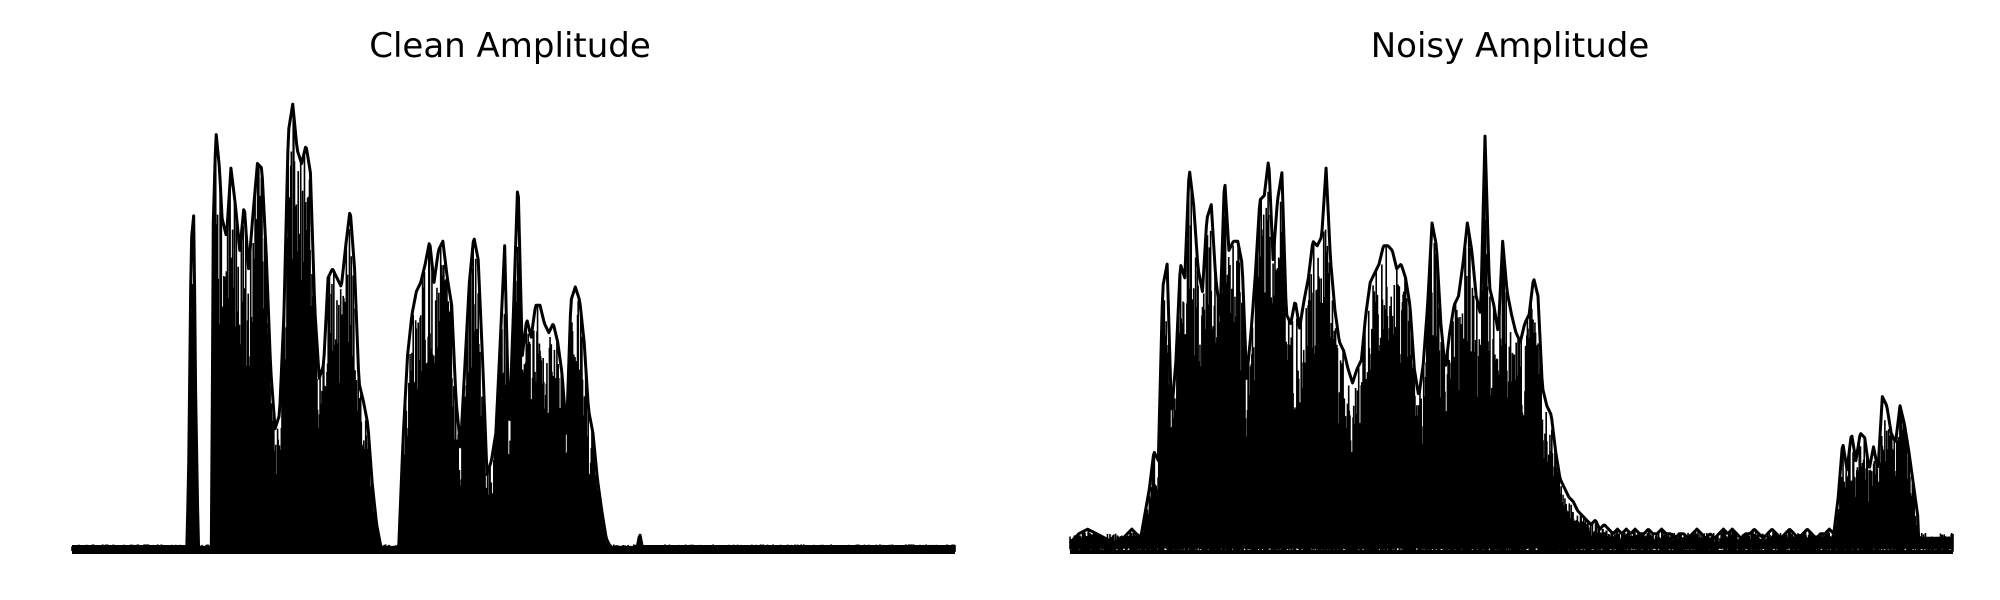 This screenshot has width=2000, height=600. What do you see at coordinates (510, 46) in the screenshot?
I see `clean-amplitude-title: Clean Amplitude` at bounding box center [510, 46].